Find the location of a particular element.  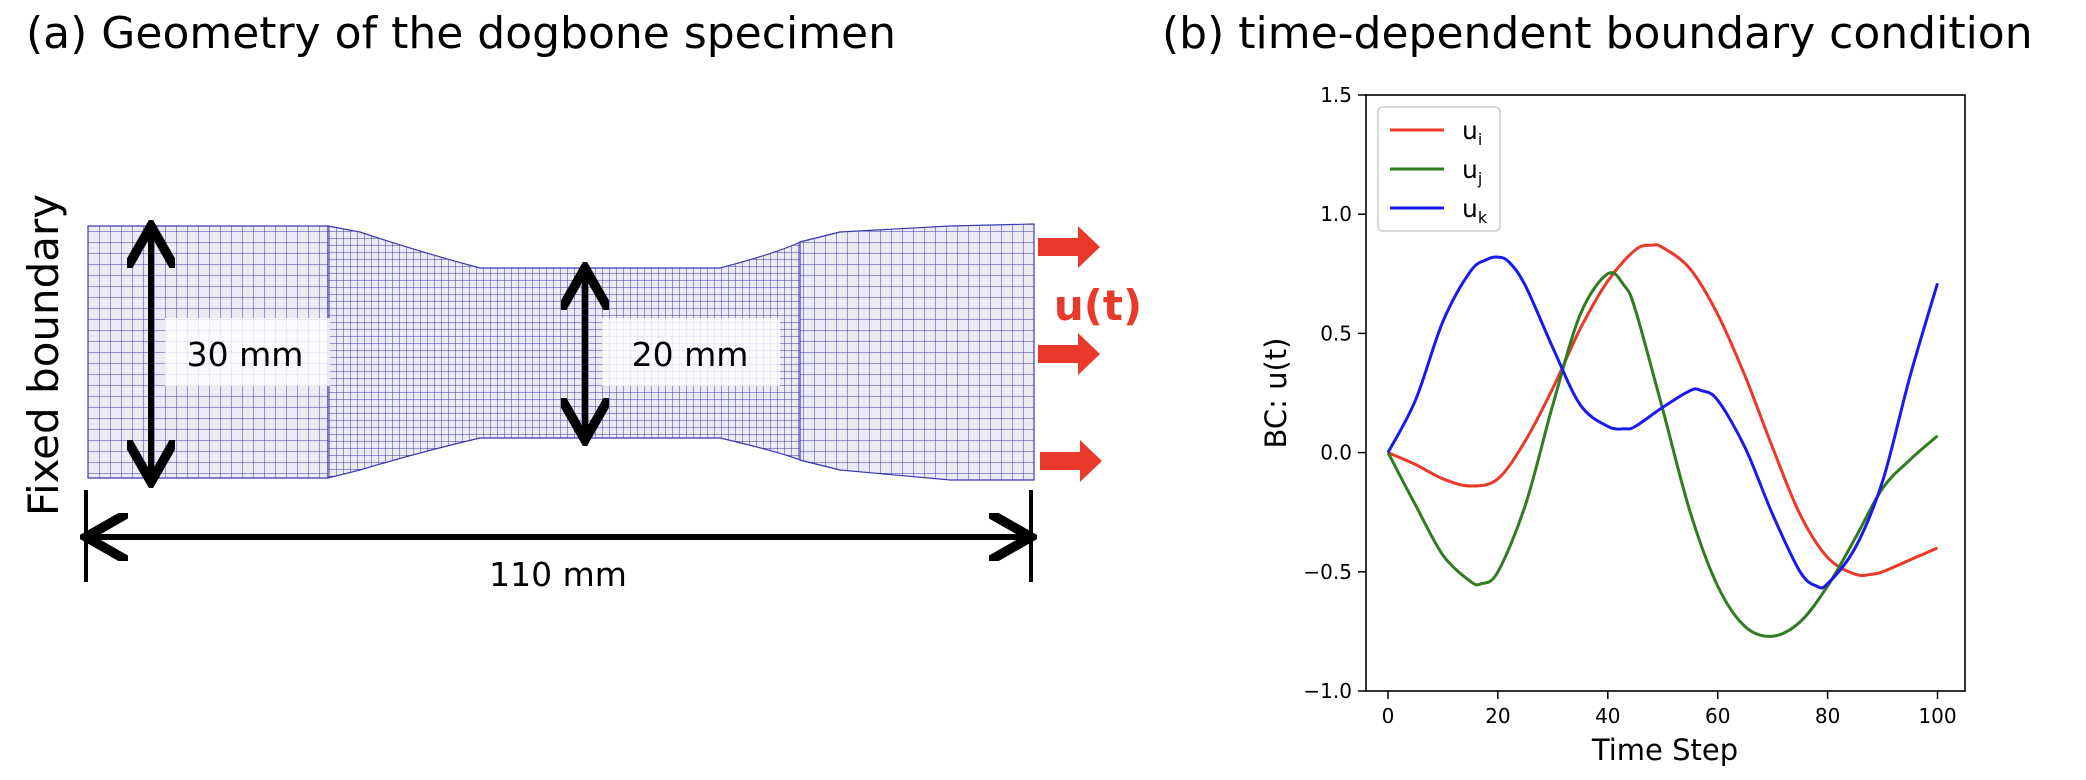

x-tick-label: 80 is located at coordinates (1827, 716).